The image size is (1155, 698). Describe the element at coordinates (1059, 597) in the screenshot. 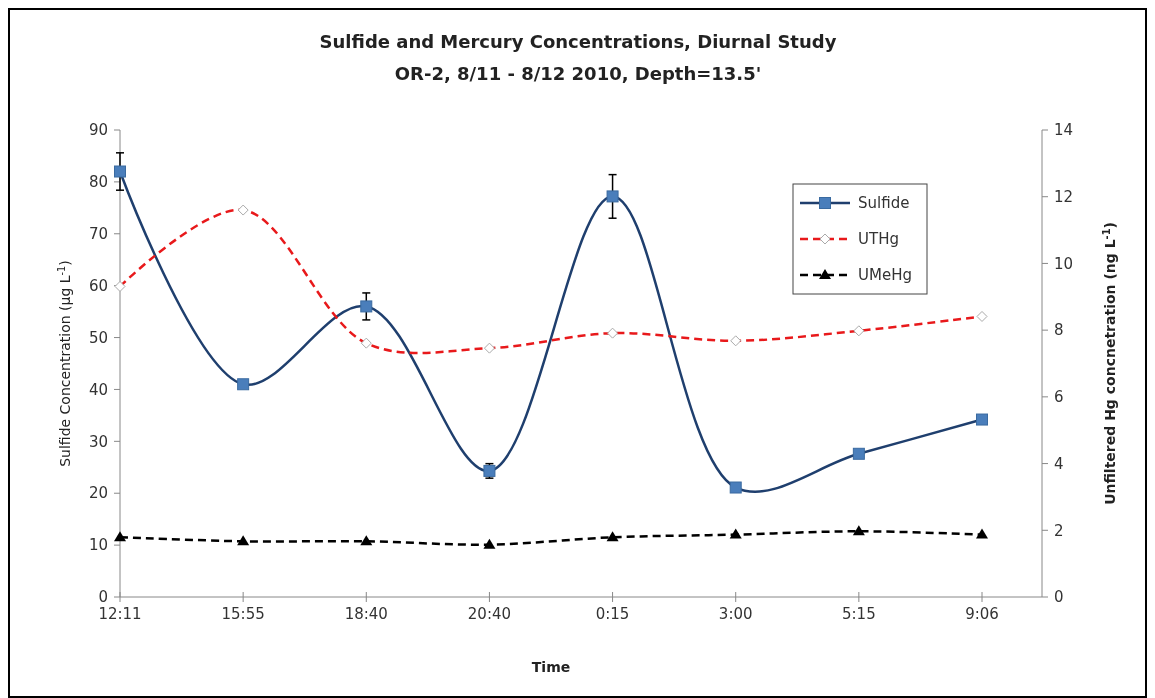

I see `y2-tick-label: 0` at that location.